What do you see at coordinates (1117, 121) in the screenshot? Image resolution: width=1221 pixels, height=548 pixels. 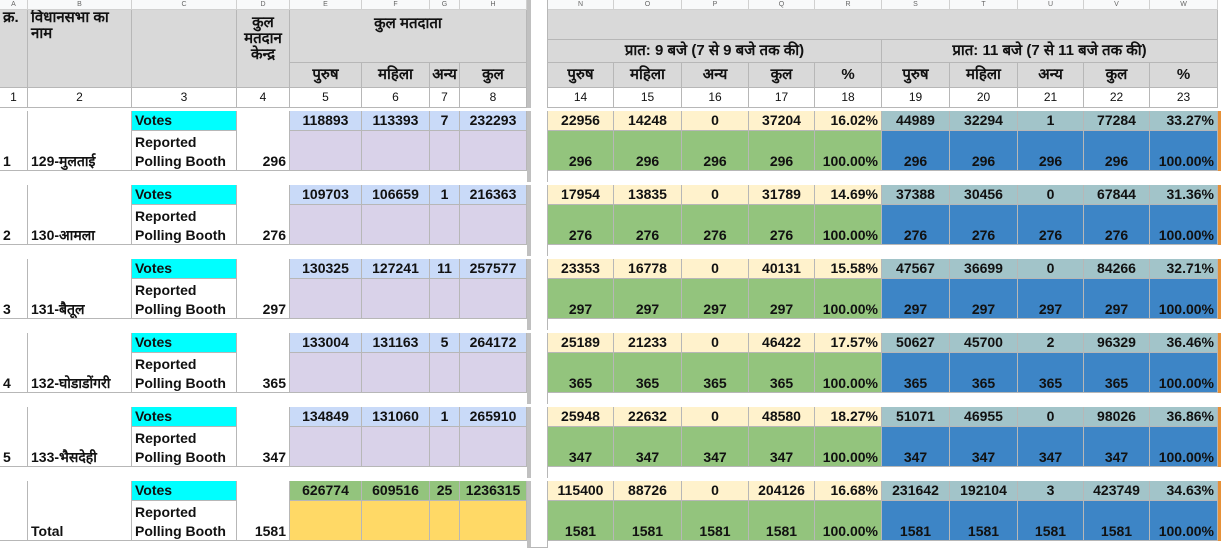 I see `slot2-votes: 77284` at bounding box center [1117, 121].